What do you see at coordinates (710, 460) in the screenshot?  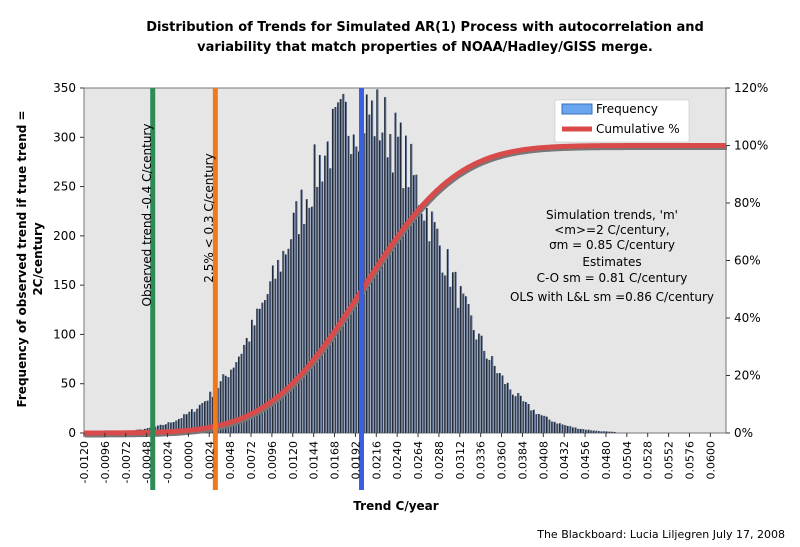 I see `x-tick-label: 0.0600` at bounding box center [710, 460].